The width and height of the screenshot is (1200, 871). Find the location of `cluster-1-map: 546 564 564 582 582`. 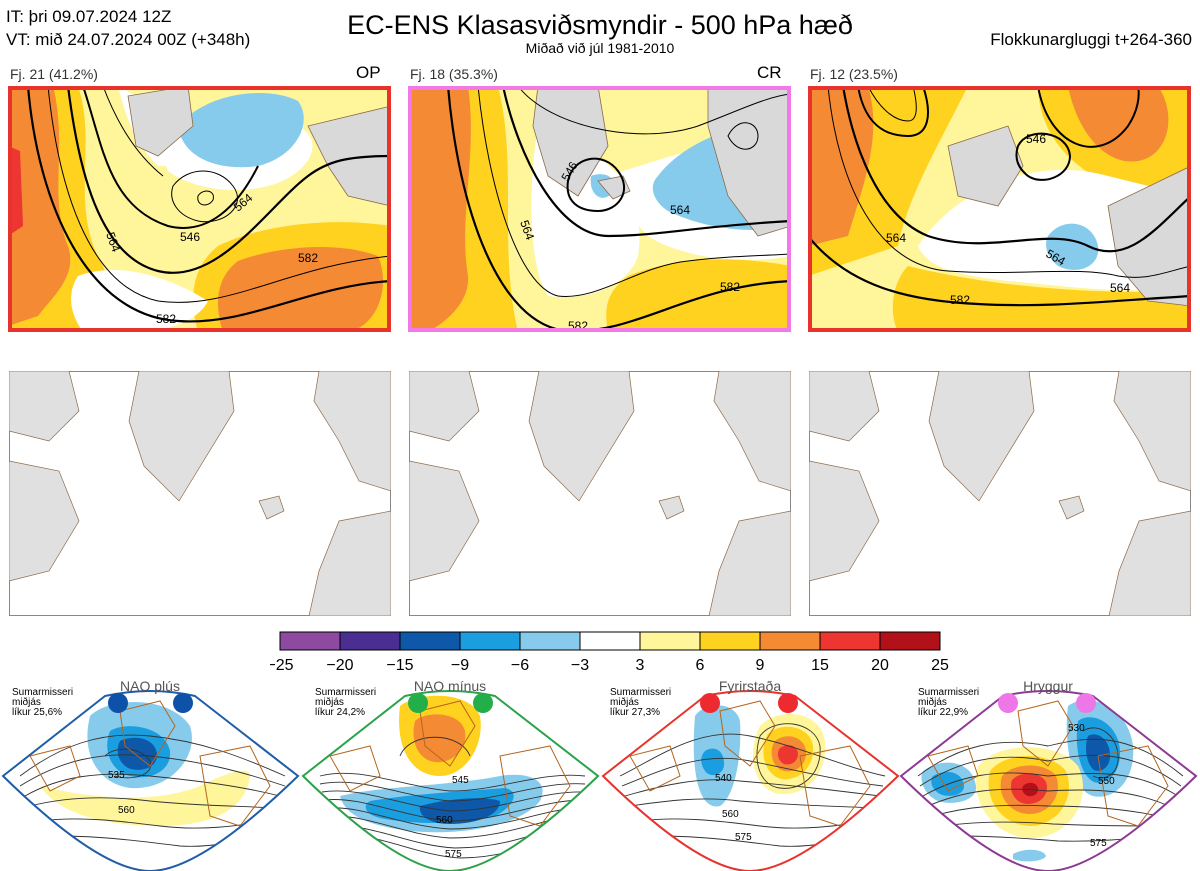

cluster-1-map: 546 564 564 582 582 is located at coordinates (199, 209).